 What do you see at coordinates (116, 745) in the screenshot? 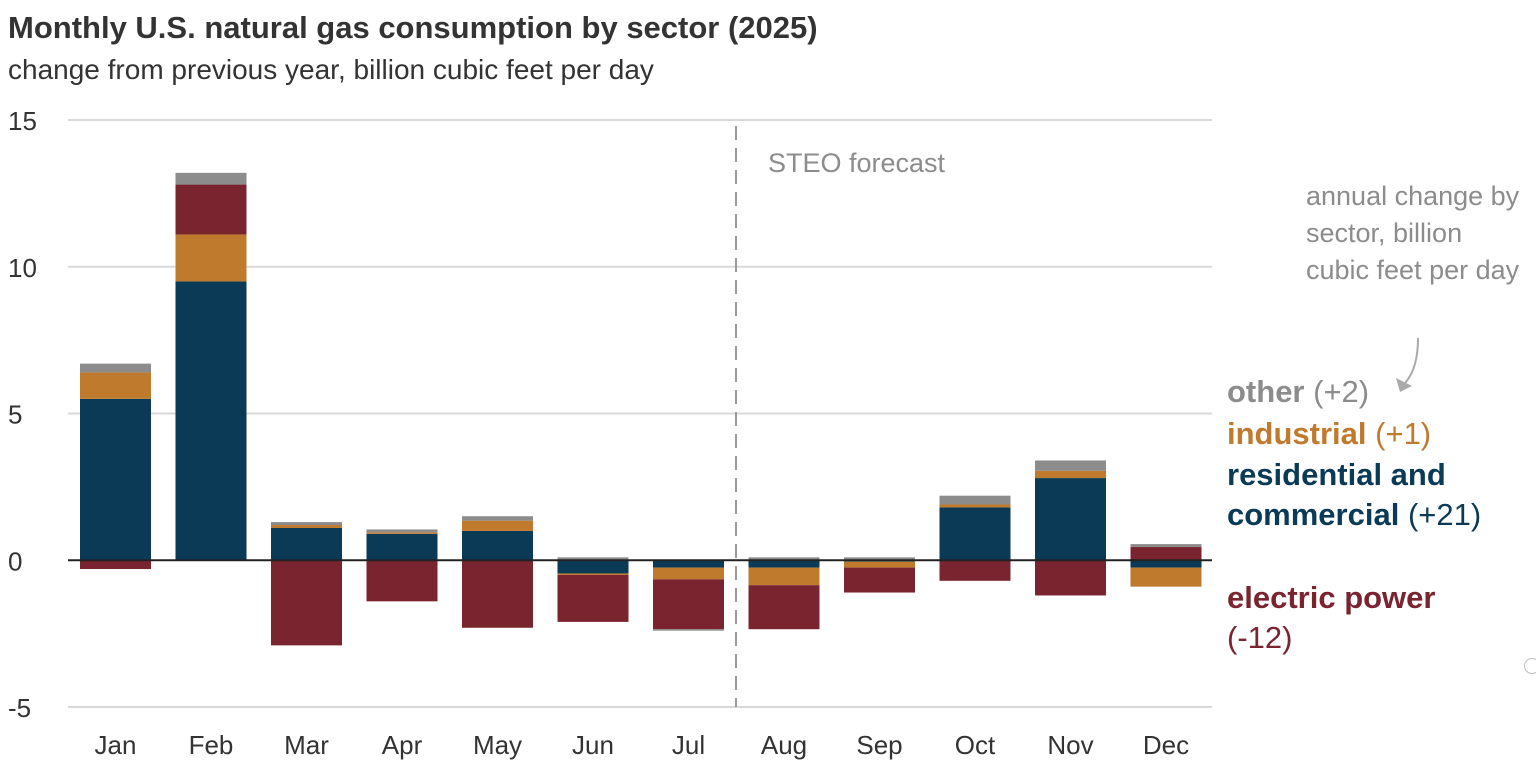
I see `x-tick-label: Jan` at bounding box center [116, 745].